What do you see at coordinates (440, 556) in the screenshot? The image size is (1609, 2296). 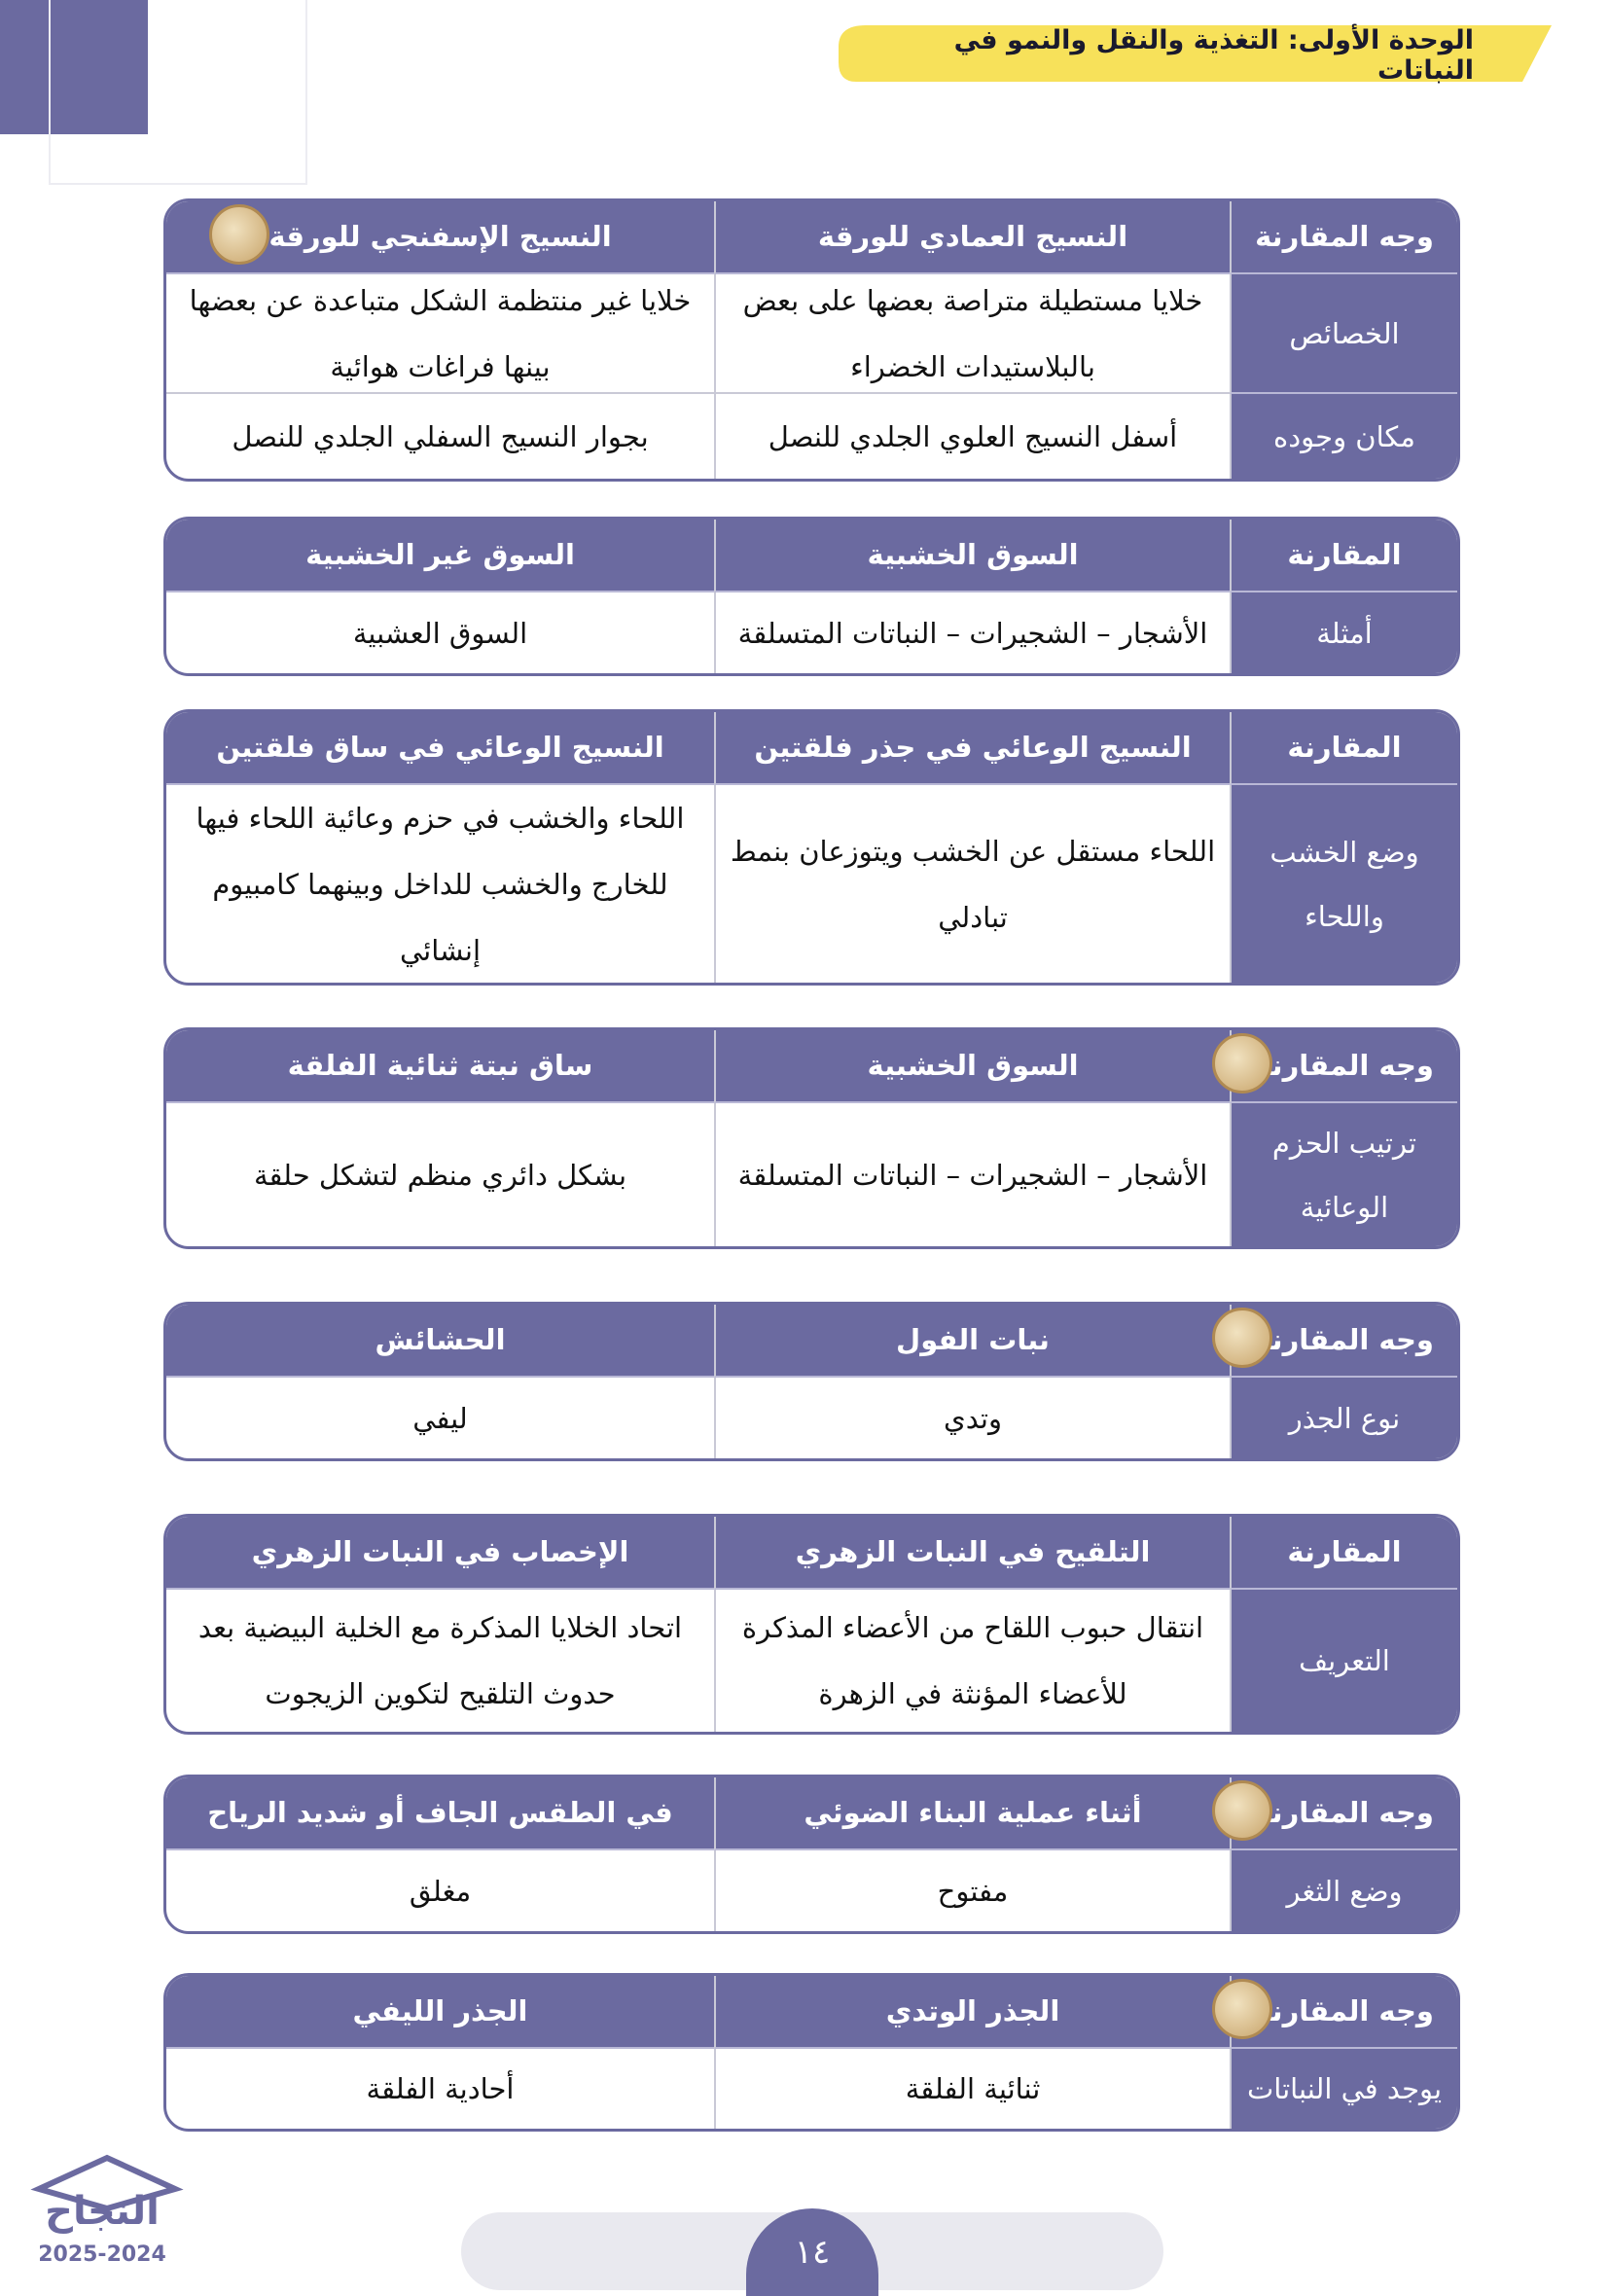 I see `header-cell: السوق غير الخشبية` at bounding box center [440, 556].